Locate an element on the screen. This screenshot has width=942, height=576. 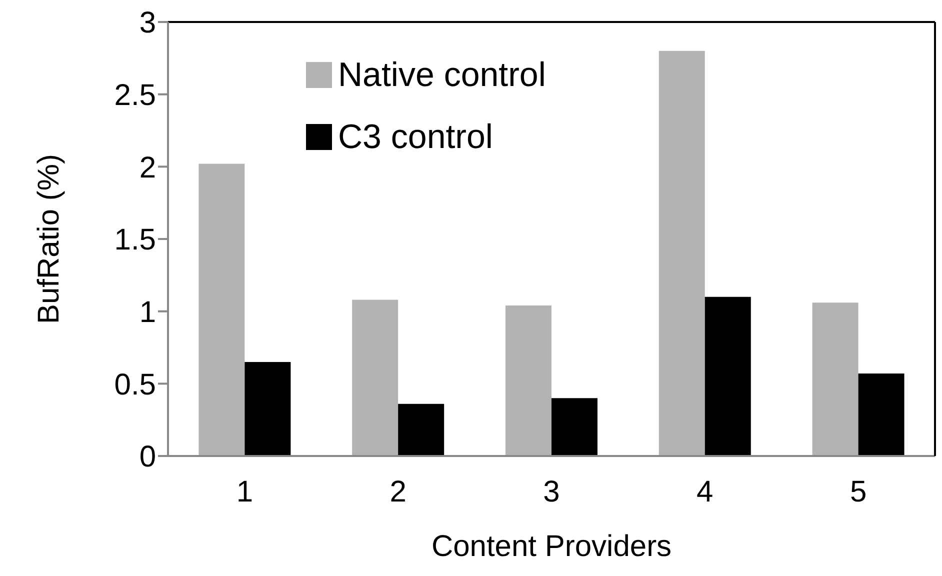
y-tick-label: 0 is located at coordinates (147, 457).